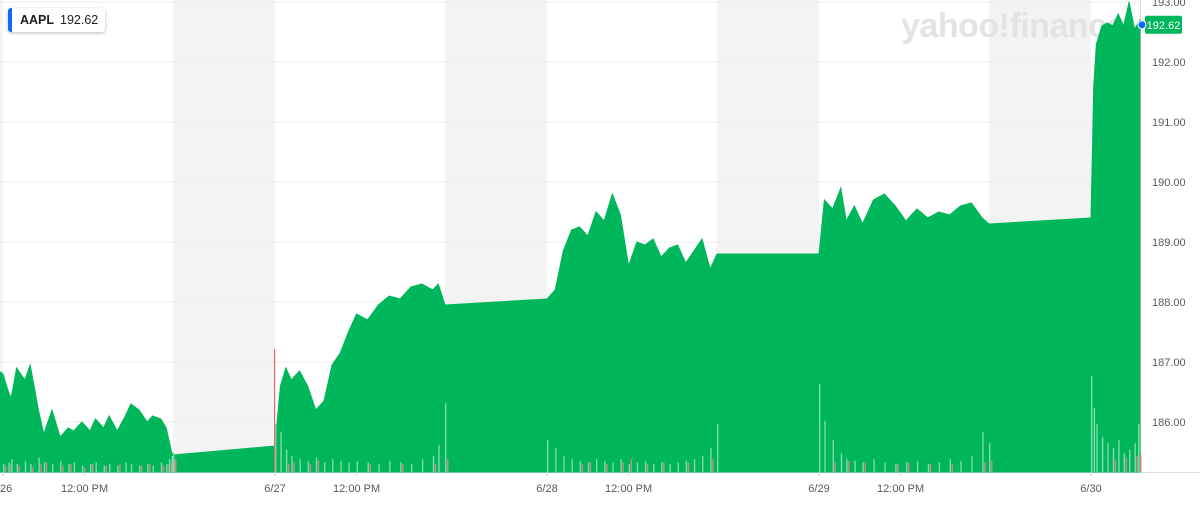 The height and width of the screenshot is (505, 1200). I want to click on ticker-price: 192.62, so click(79, 20).